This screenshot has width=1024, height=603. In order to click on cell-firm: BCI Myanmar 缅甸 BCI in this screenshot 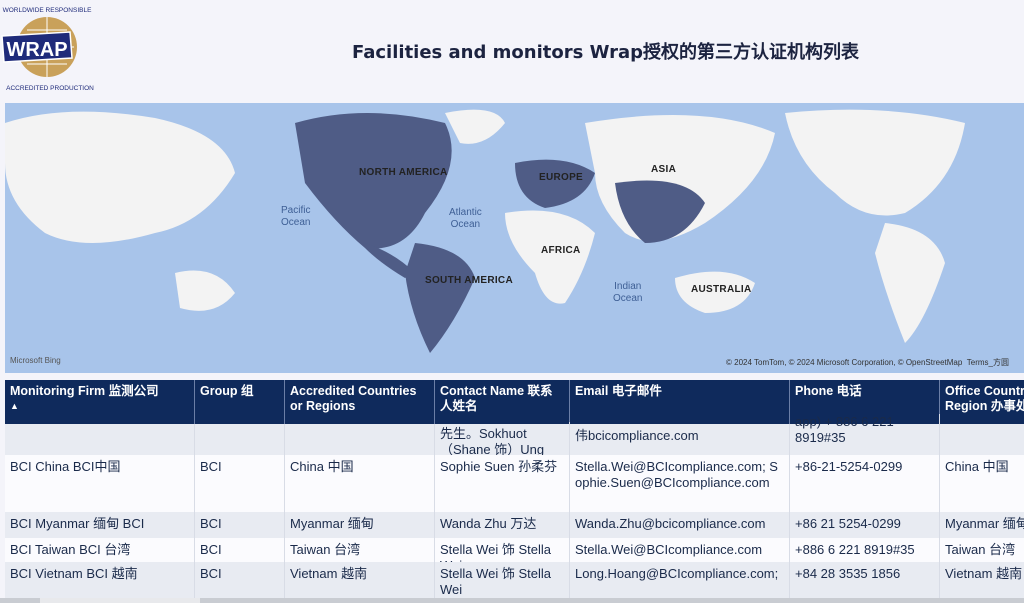, I will do `click(100, 525)`.